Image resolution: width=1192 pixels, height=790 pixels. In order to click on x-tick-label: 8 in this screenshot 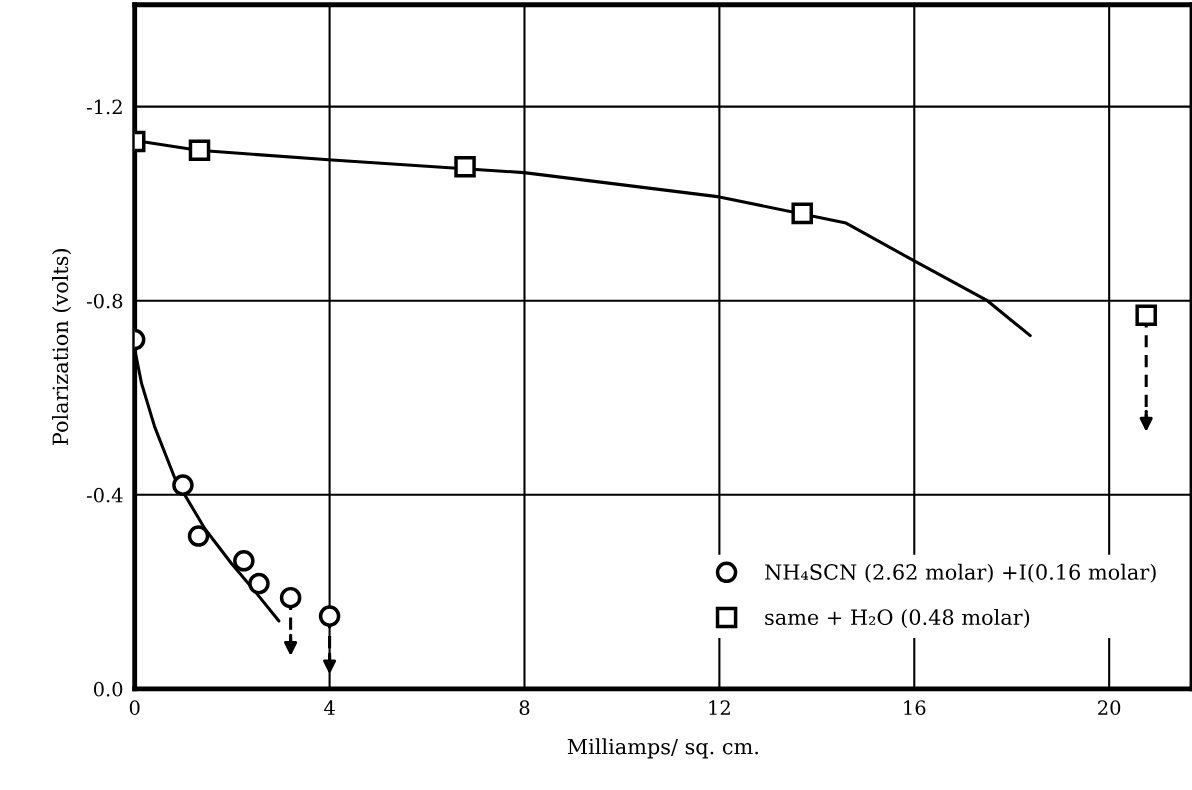, I will do `click(524, 708)`.